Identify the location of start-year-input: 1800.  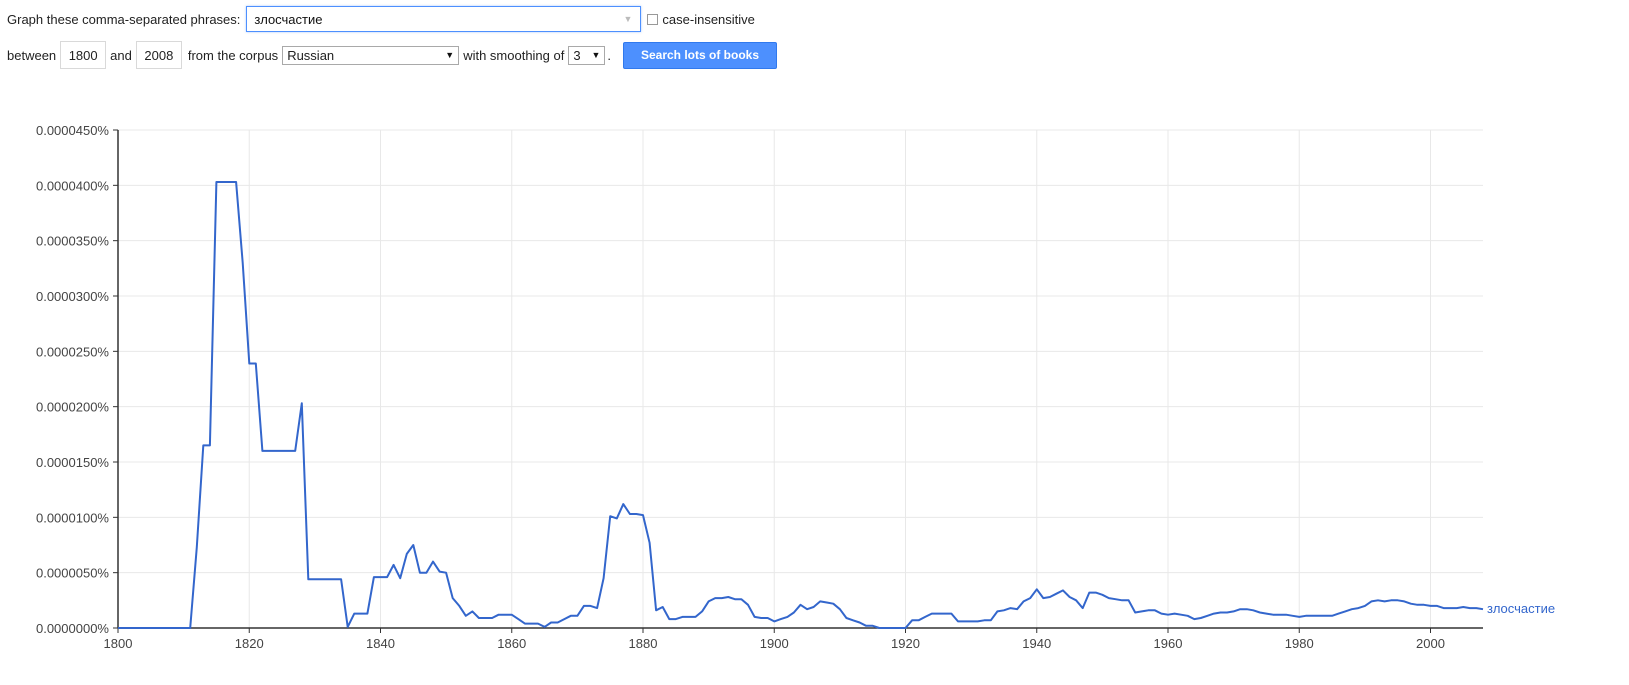
(83, 55).